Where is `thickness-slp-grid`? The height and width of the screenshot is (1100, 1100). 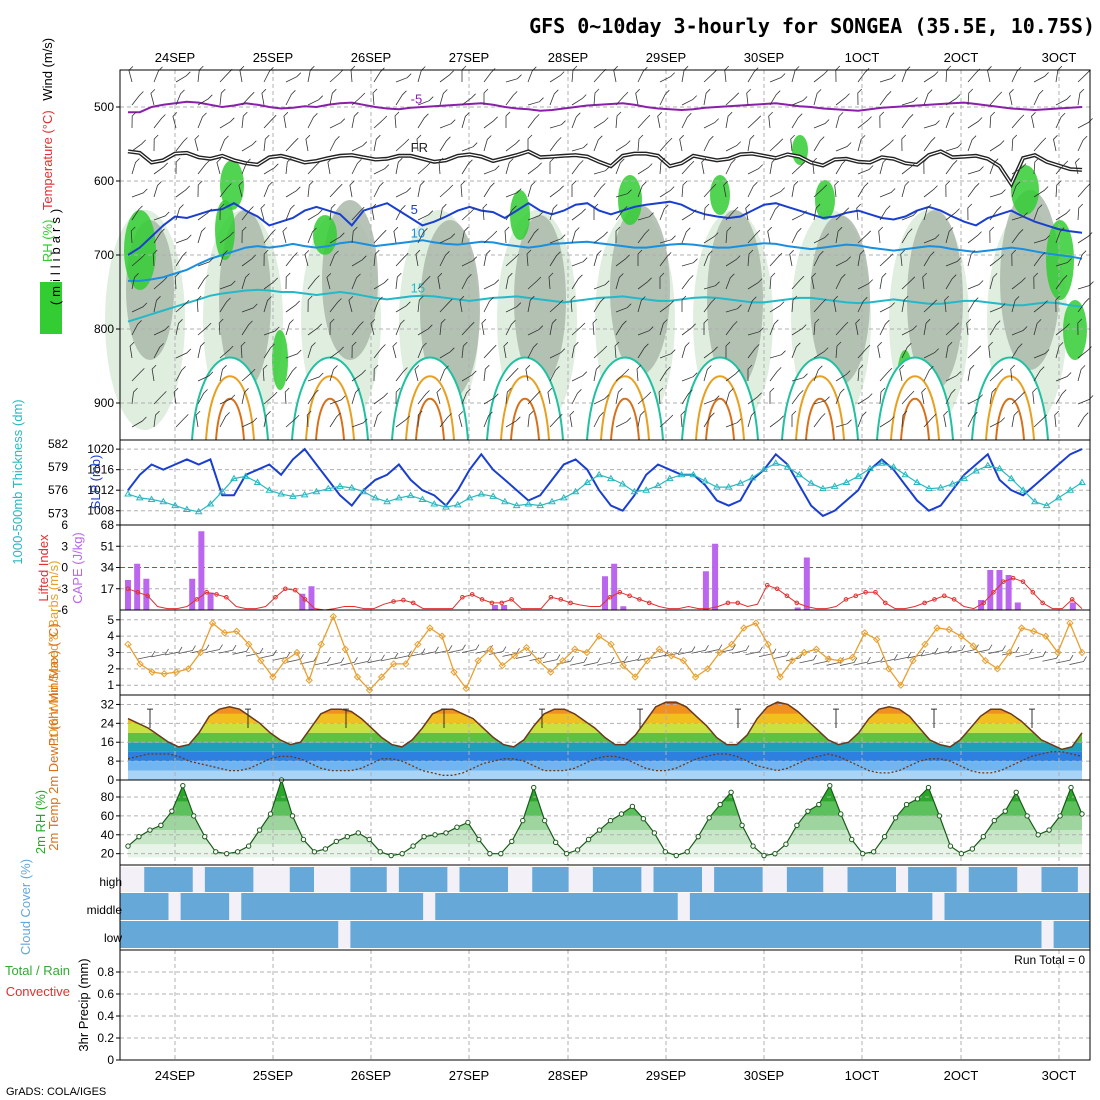 thickness-slp-grid is located at coordinates (605, 482).